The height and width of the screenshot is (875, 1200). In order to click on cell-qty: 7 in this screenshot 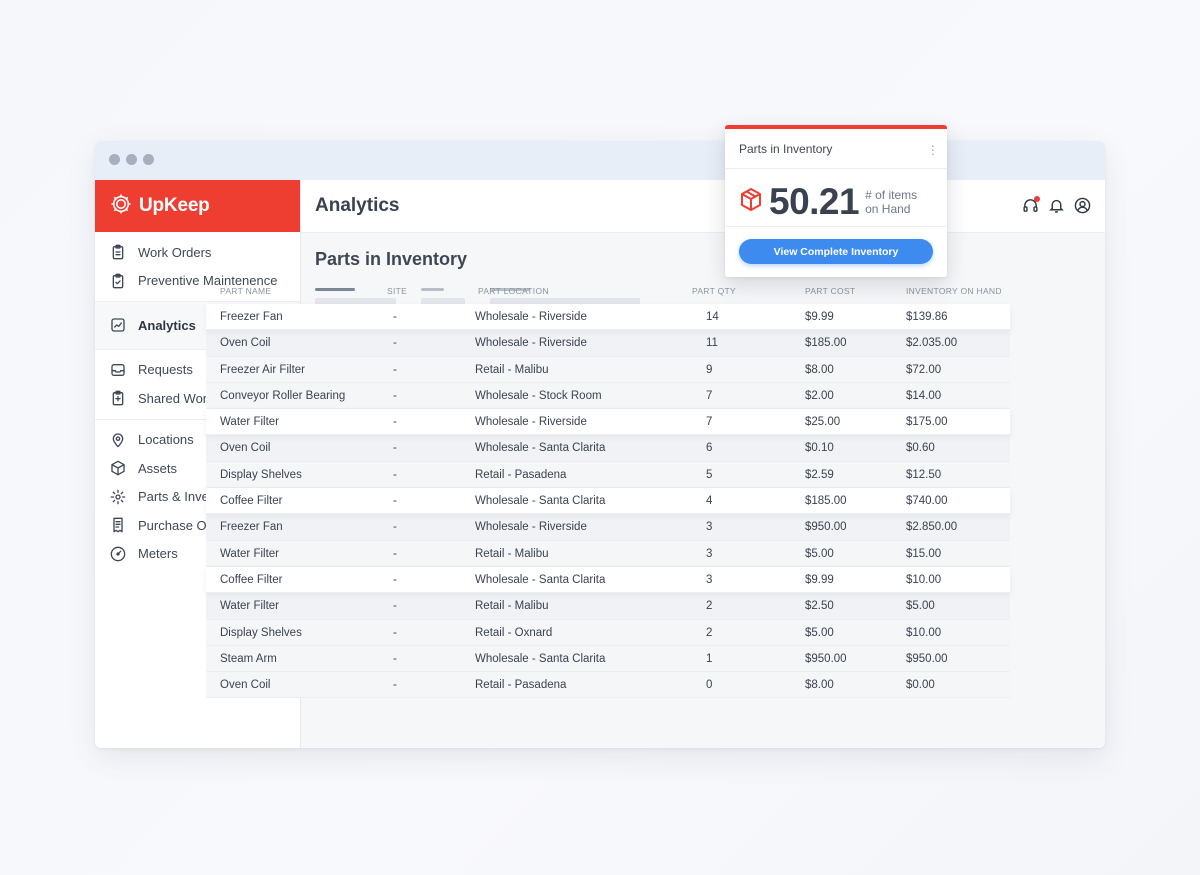, I will do `click(709, 395)`.